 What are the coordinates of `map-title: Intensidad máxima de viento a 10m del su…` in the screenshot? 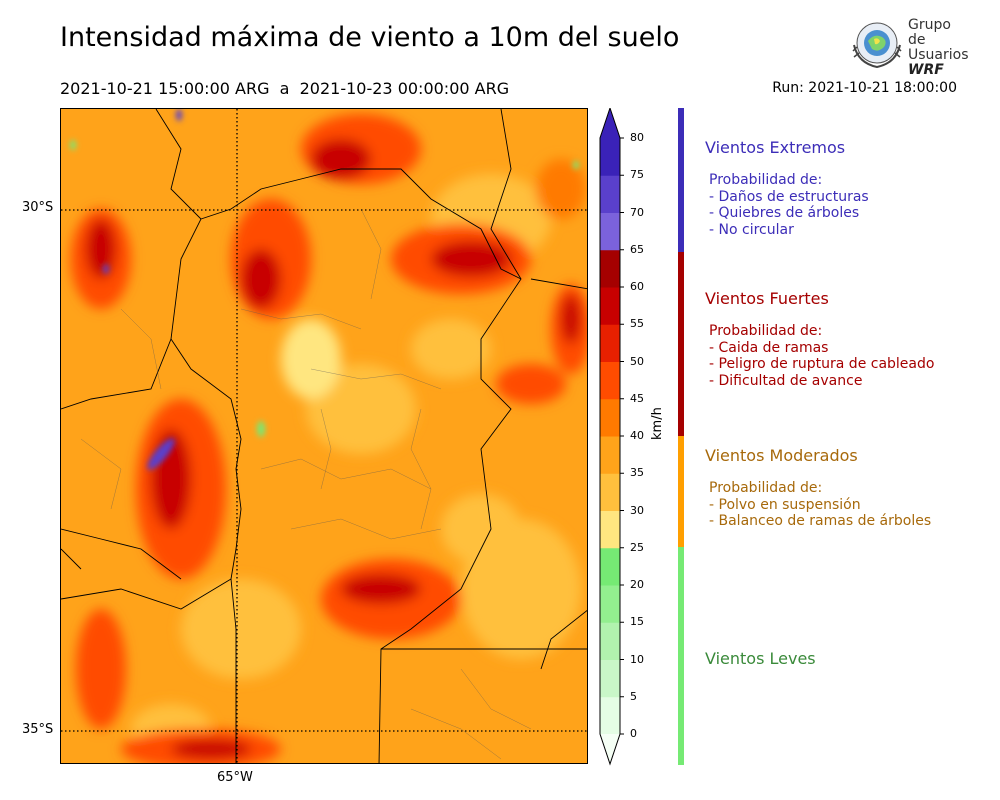 It's located at (370, 37).